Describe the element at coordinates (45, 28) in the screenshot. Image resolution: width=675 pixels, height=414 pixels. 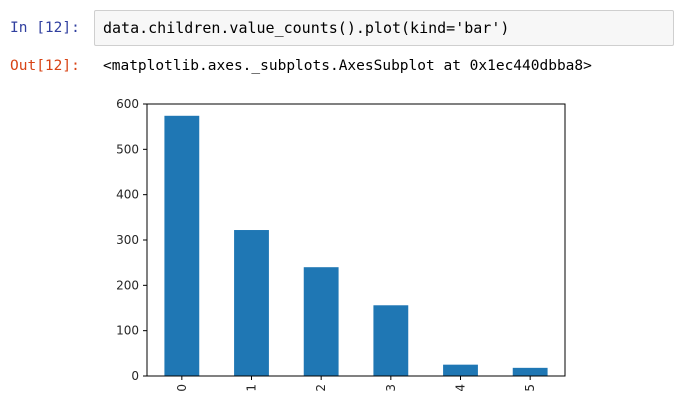
I see `input-prompt: In [12]:` at that location.